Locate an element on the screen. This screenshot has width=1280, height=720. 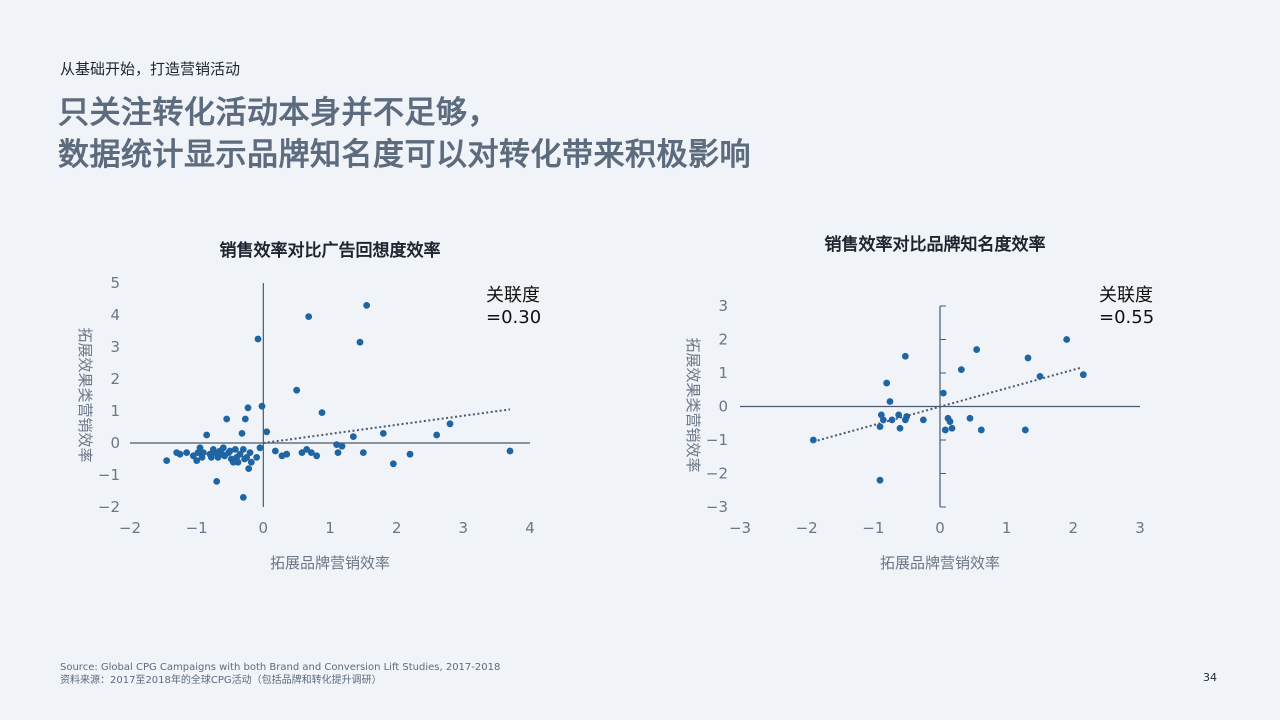
page-headline: 只关注转化活动本身并不足够， 数据统计显示品牌知名度可以对转化带来积极影响 is located at coordinates (404, 134).